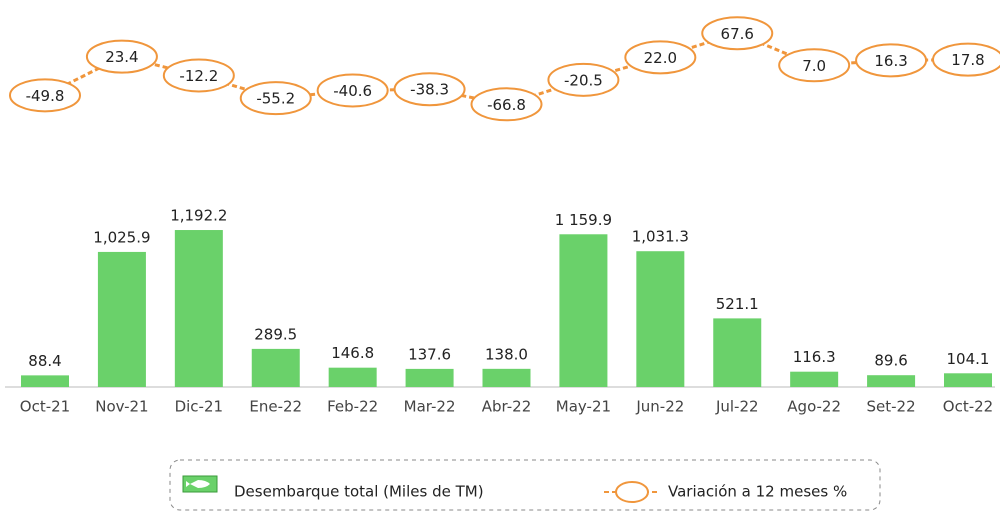 Image resolution: width=1000 pixels, height=515 pixels. What do you see at coordinates (968, 359) in the screenshot?
I see `data-label: 104.1` at bounding box center [968, 359].